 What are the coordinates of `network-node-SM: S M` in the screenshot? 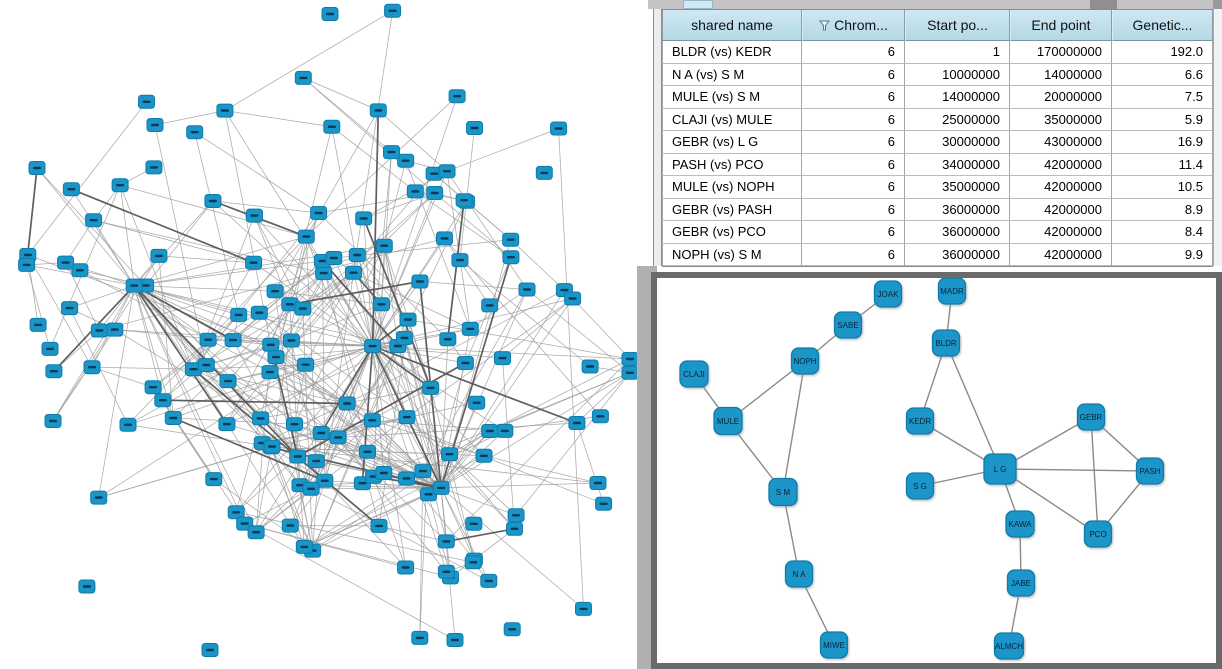 It's located at (783, 492).